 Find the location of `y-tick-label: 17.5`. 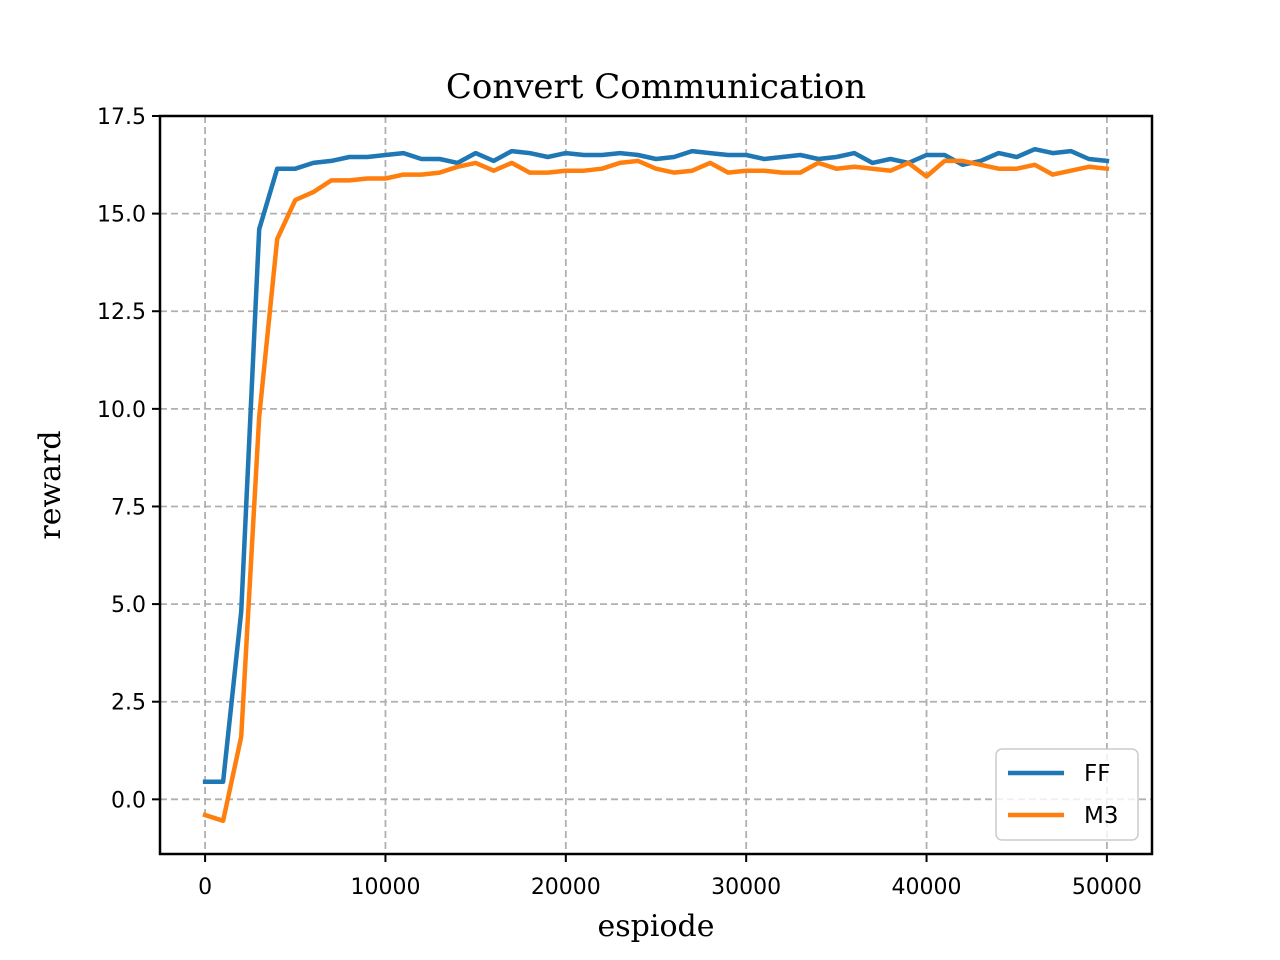

y-tick-label: 17.5 is located at coordinates (121, 117).